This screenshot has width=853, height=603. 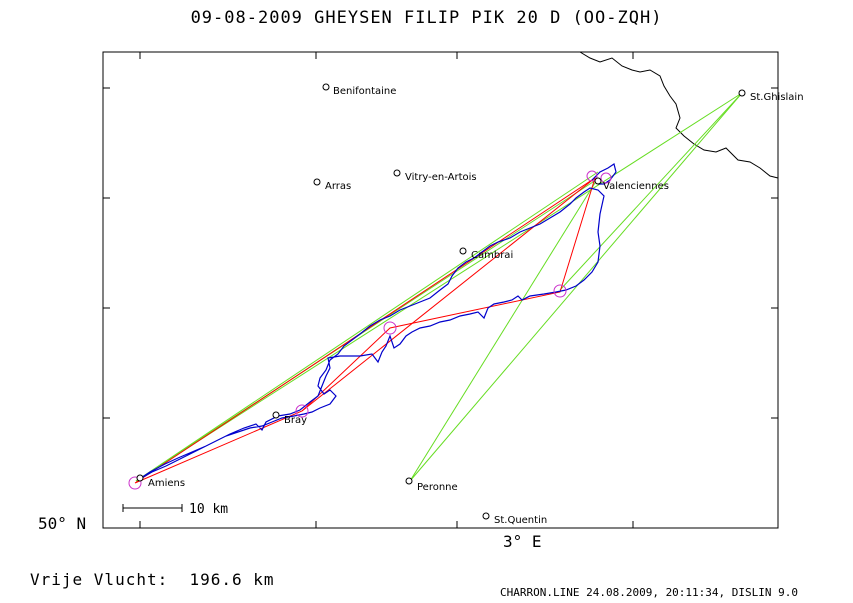 What do you see at coordinates (166, 483) in the screenshot?
I see `place-label-amiens: Amiens` at bounding box center [166, 483].